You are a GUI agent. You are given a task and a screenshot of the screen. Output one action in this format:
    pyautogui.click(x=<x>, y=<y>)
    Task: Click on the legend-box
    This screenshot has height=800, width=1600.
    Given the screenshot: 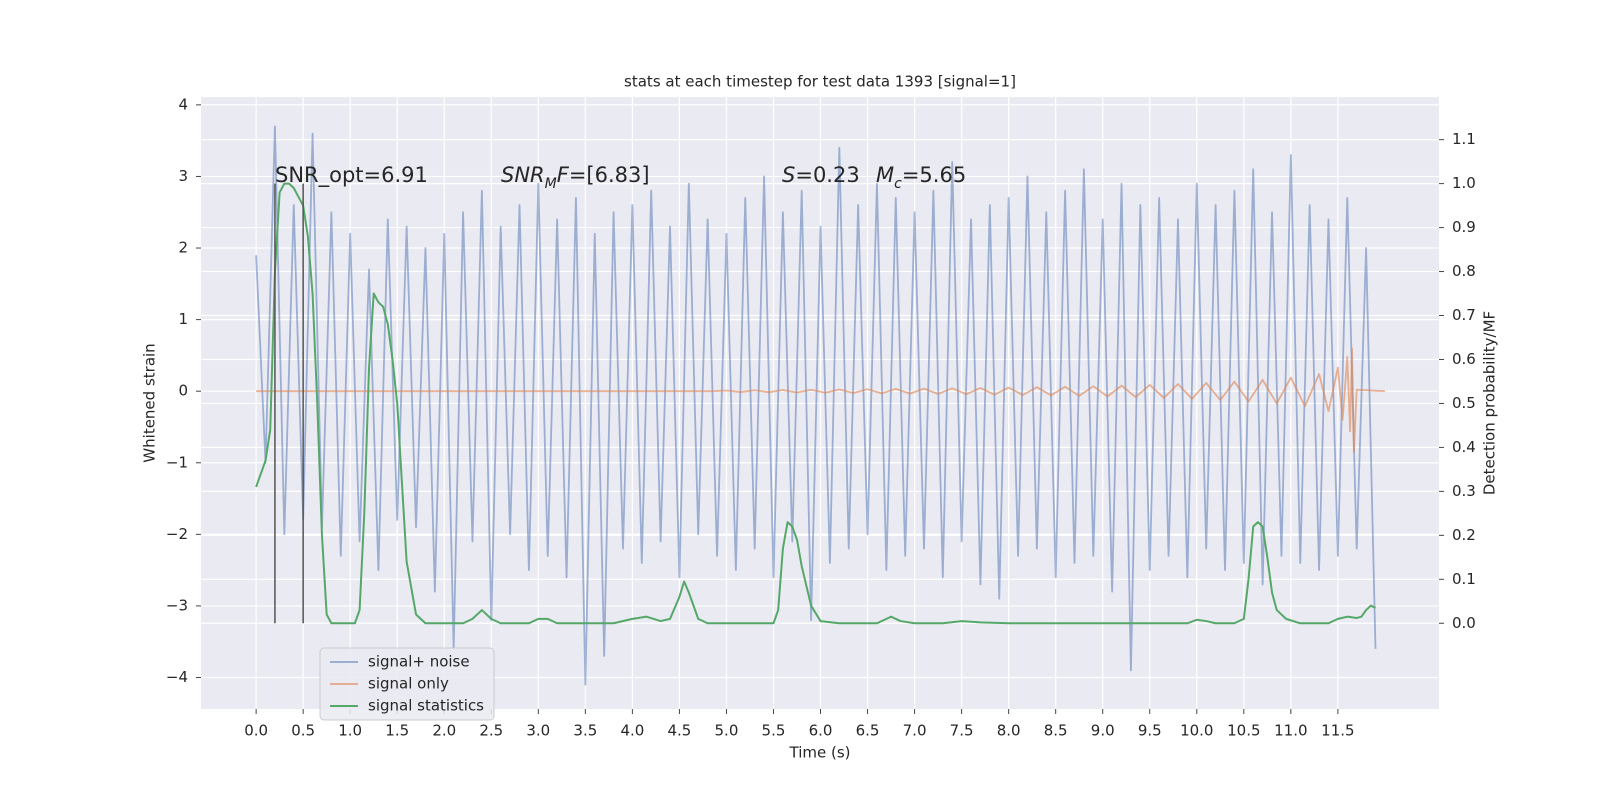 What is the action you would take?
    pyautogui.click(x=407, y=684)
    